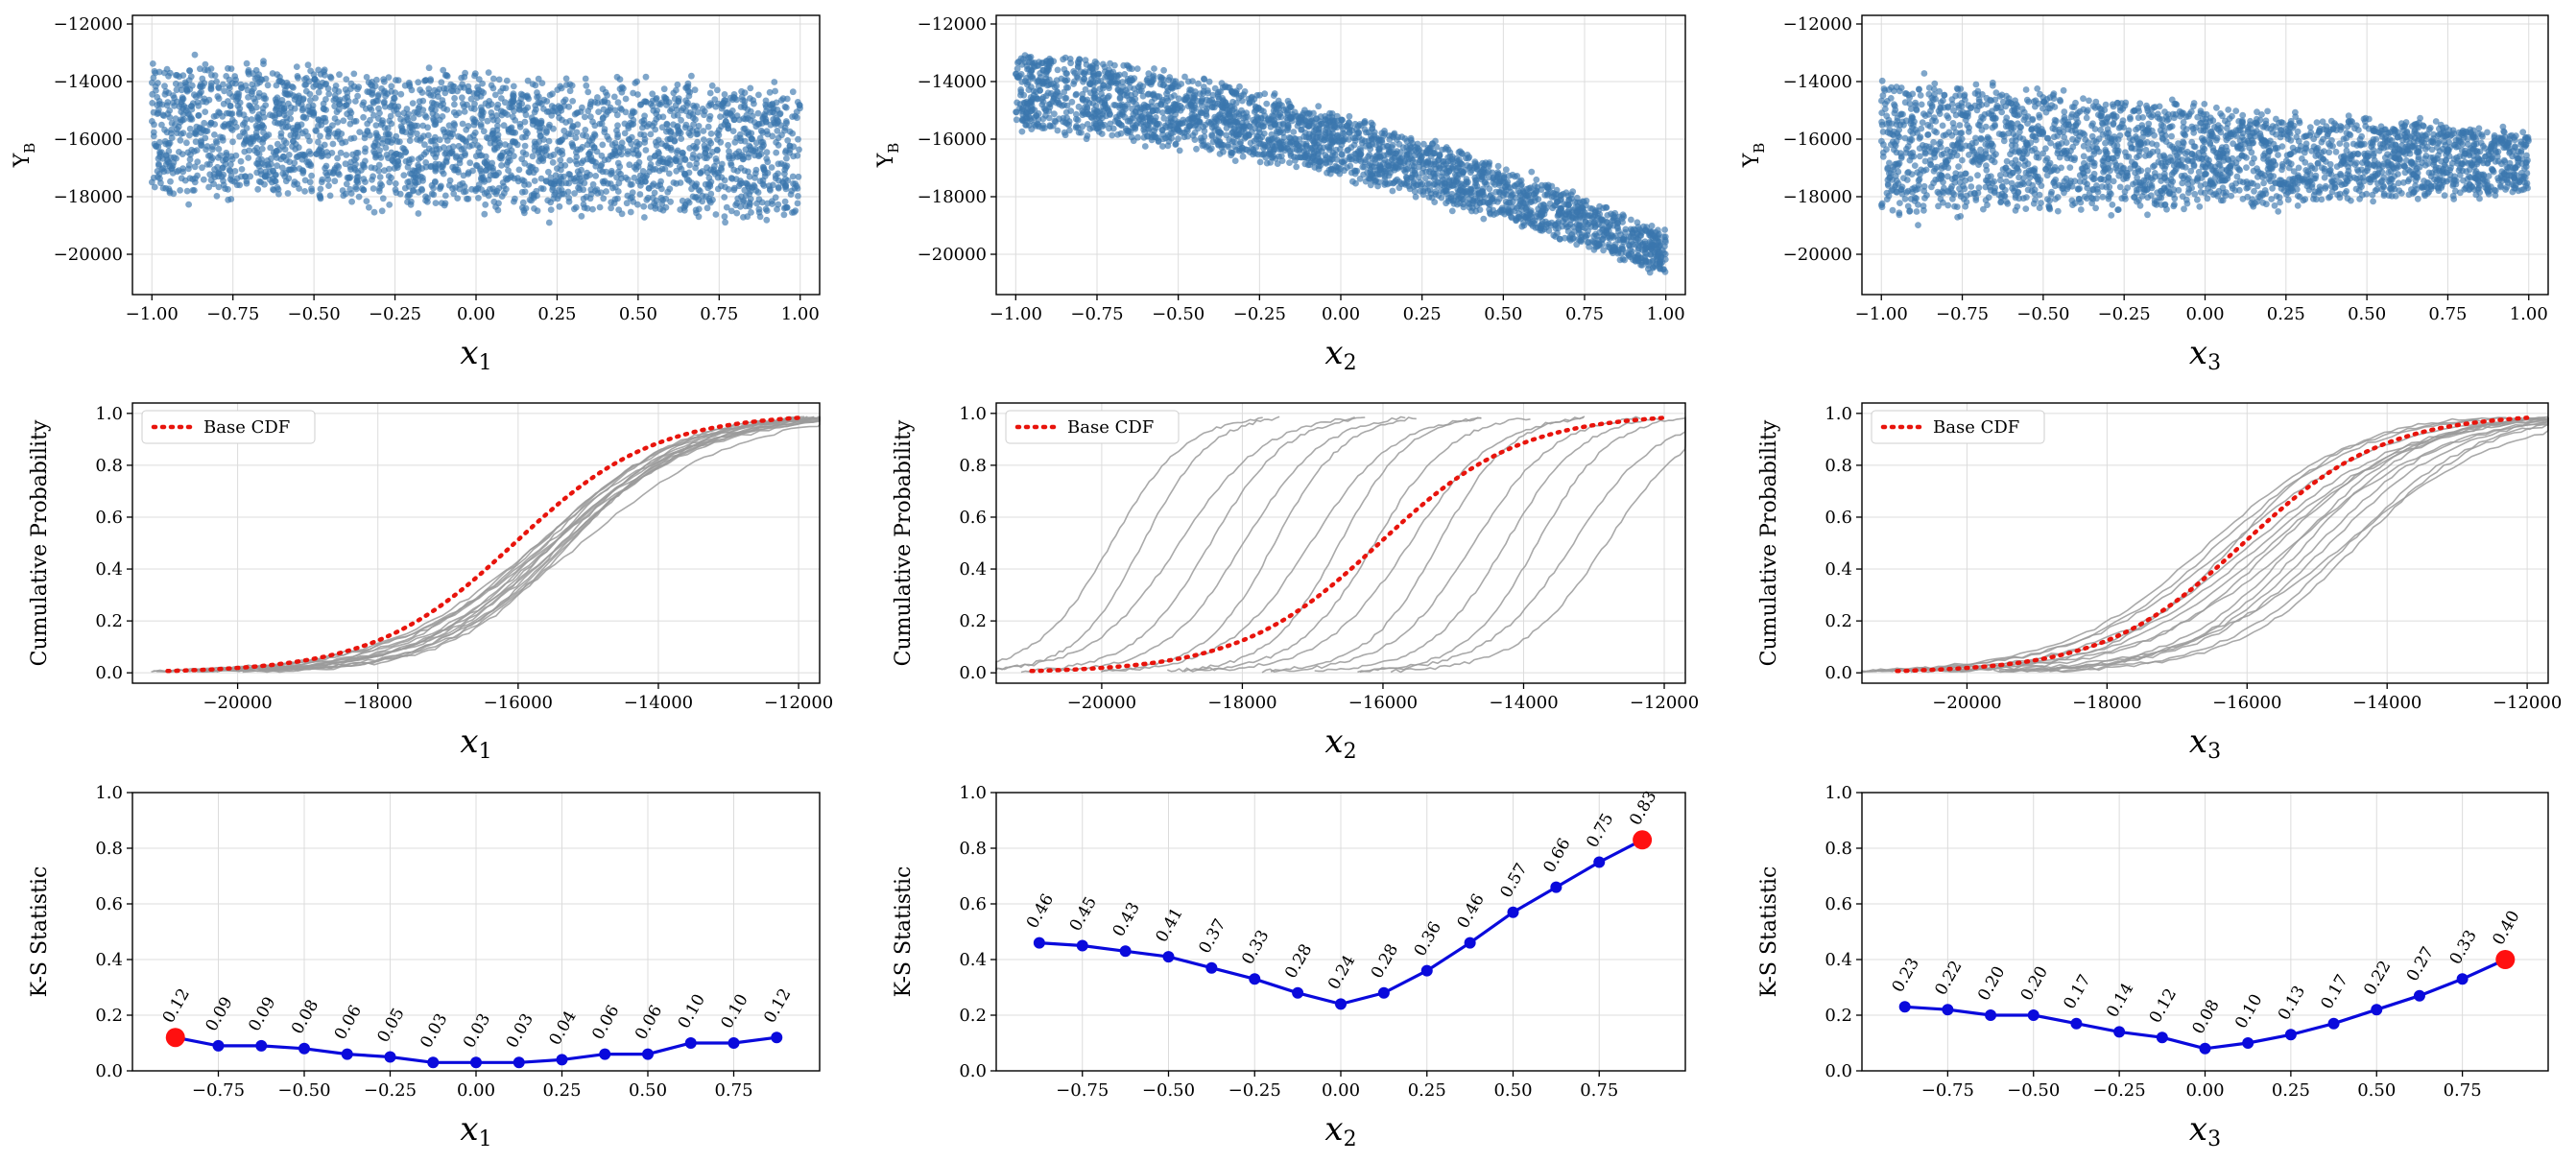  What do you see at coordinates (476, 314) in the screenshot?
I see `x-tick-label: 0.00` at bounding box center [476, 314].